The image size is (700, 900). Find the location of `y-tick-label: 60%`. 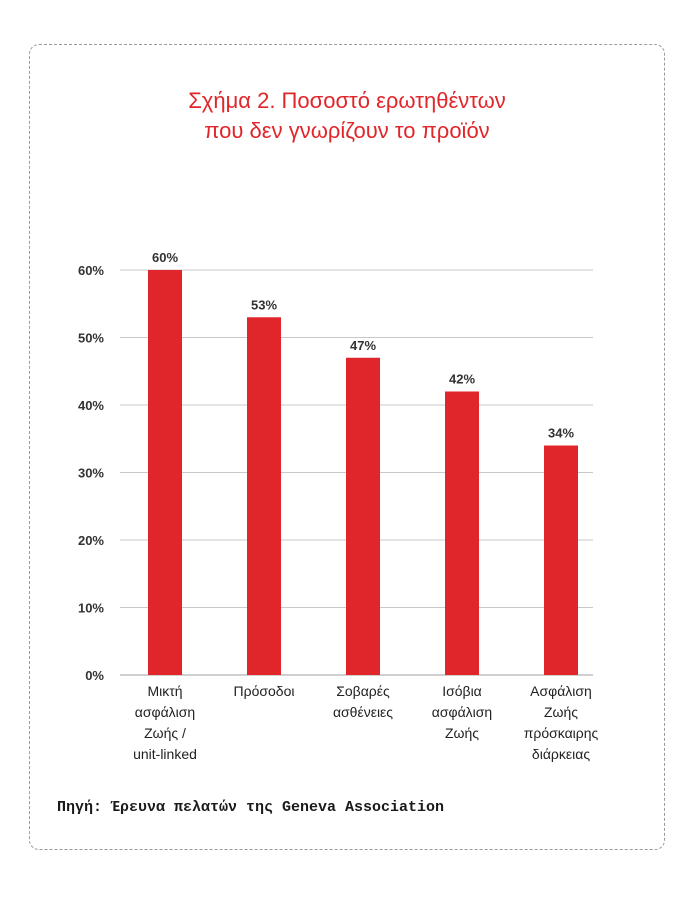

y-tick-label: 60% is located at coordinates (91, 270).